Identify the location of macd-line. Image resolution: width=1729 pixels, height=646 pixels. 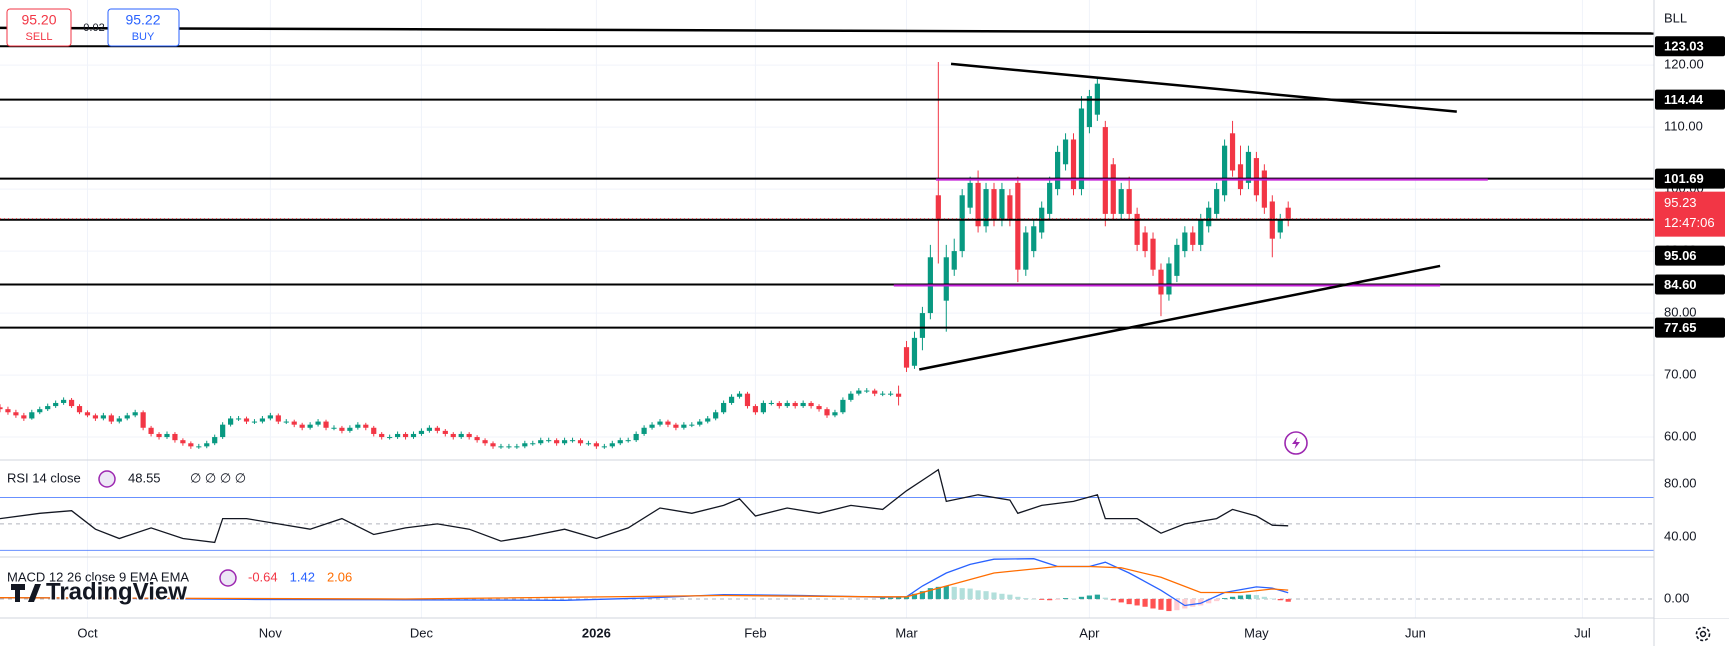
(644, 582).